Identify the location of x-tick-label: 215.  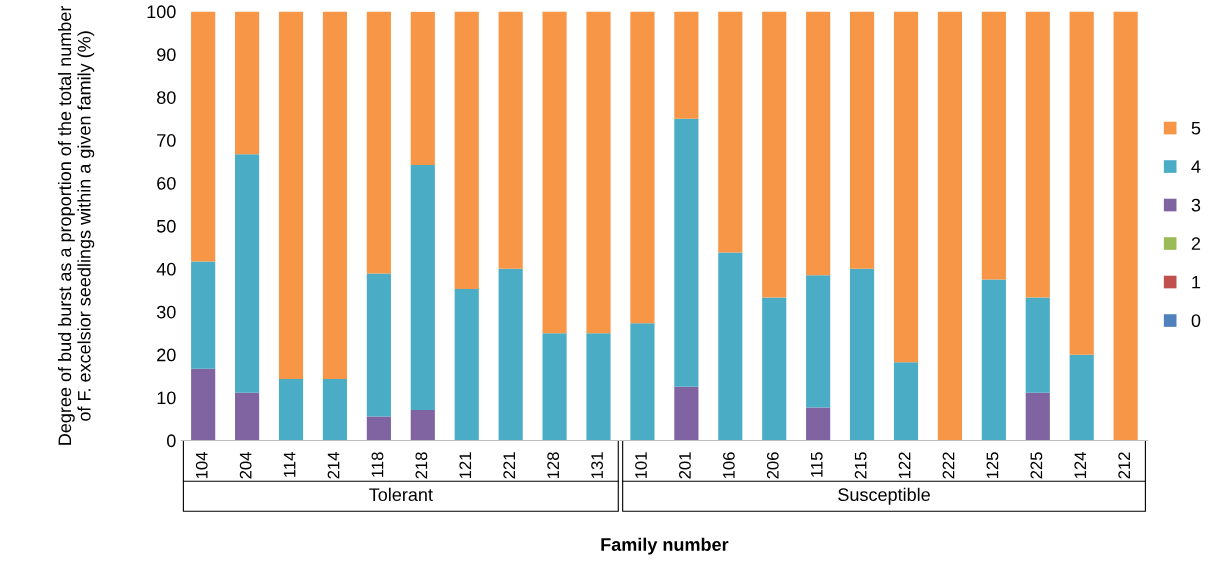
(860, 465).